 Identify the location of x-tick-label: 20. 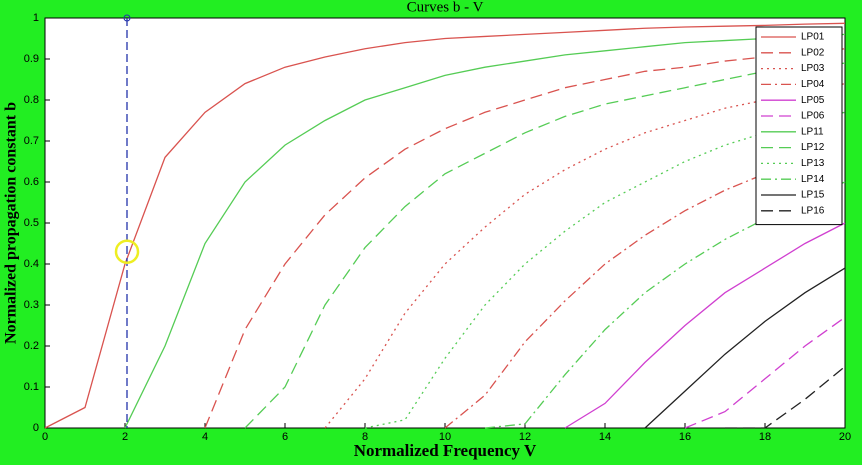
(845, 437).